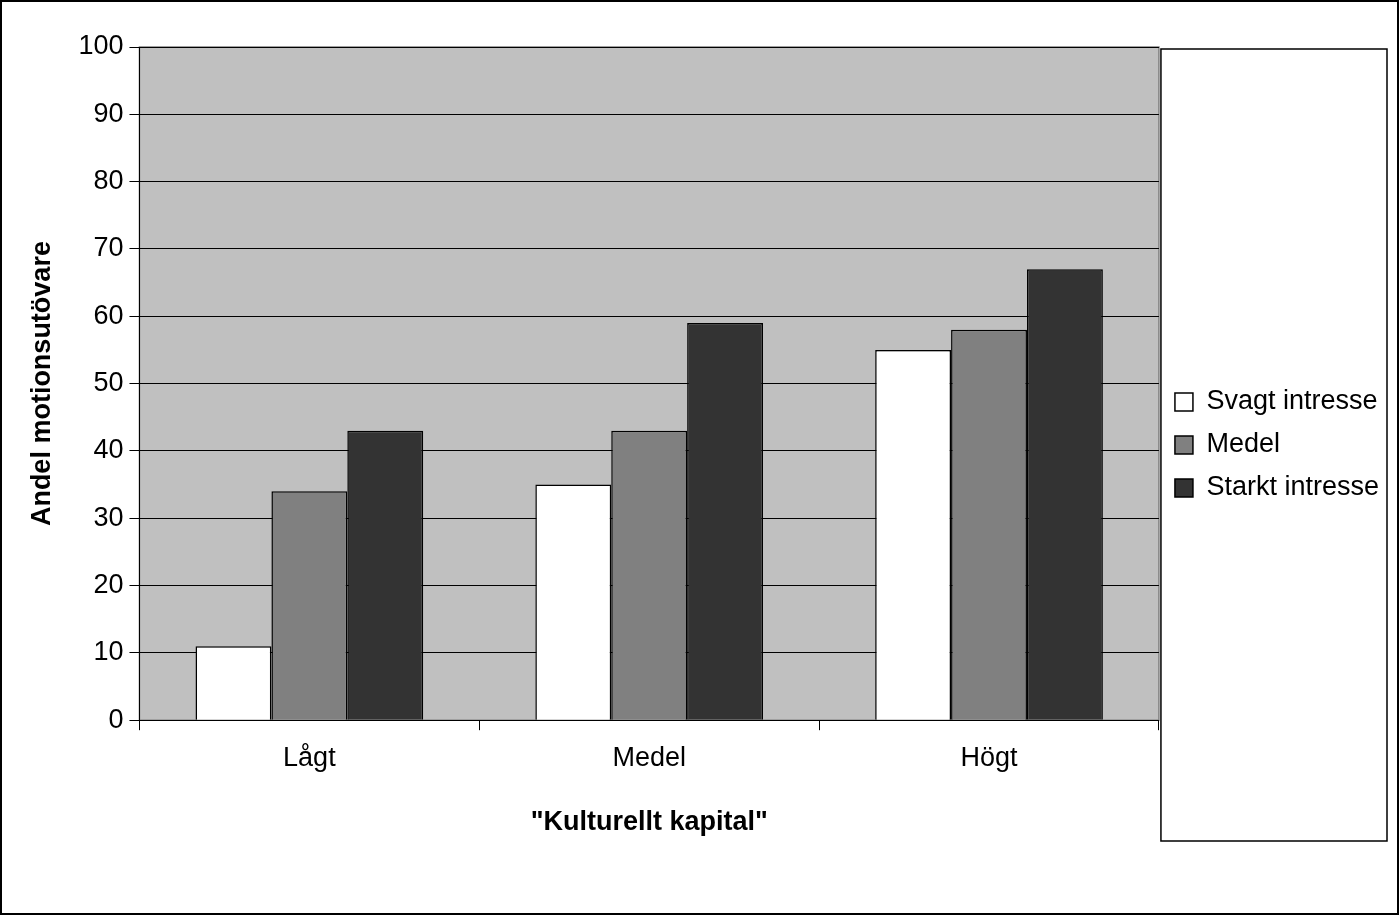  Describe the element at coordinates (108, 449) in the screenshot. I see `y-tick-label: 40` at that location.